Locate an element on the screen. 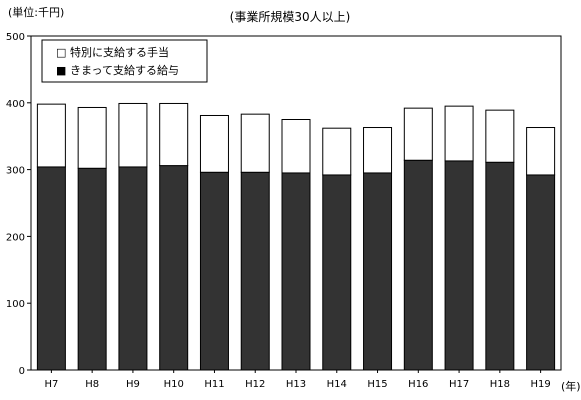  y-tick-label: 500 is located at coordinates (15, 37).